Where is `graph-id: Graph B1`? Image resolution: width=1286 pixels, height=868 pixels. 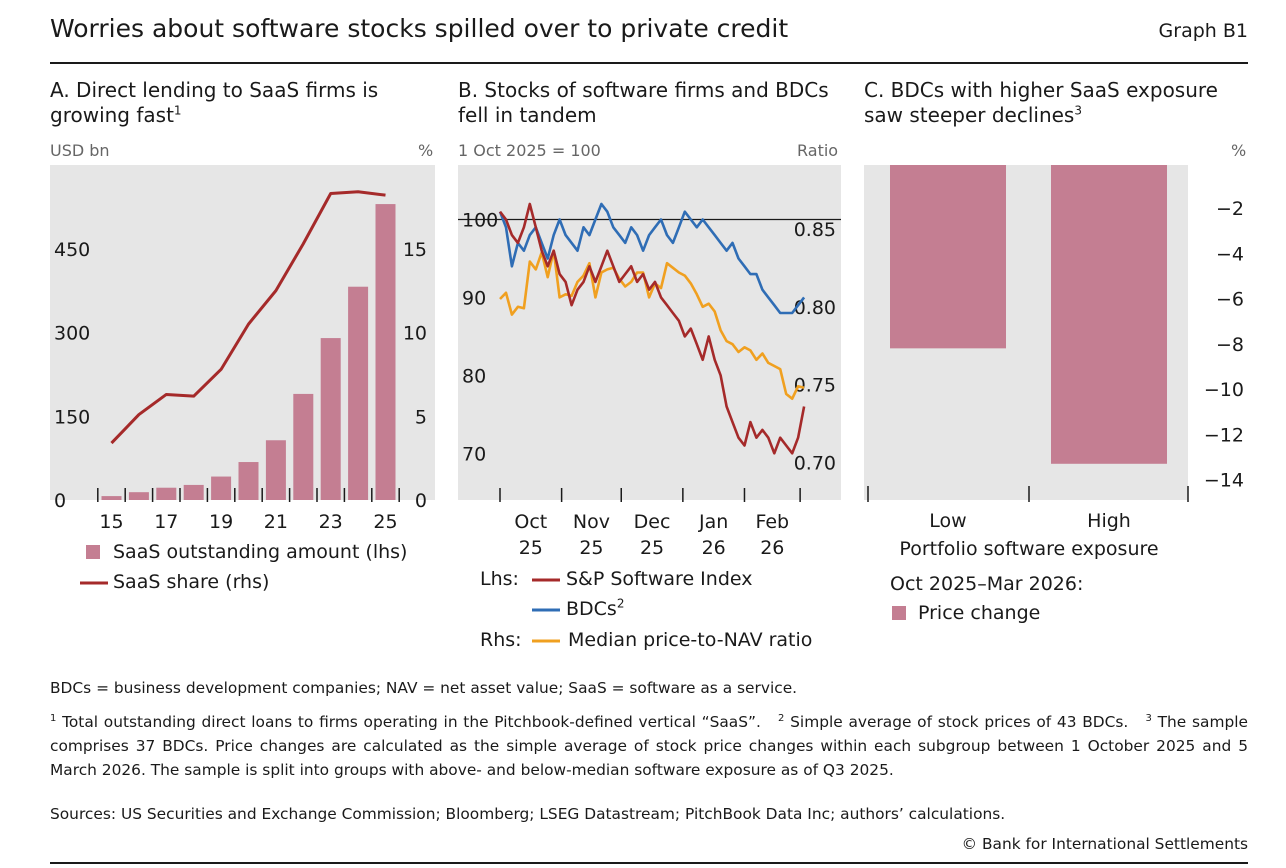 graph-id: Graph B1 is located at coordinates (1203, 31).